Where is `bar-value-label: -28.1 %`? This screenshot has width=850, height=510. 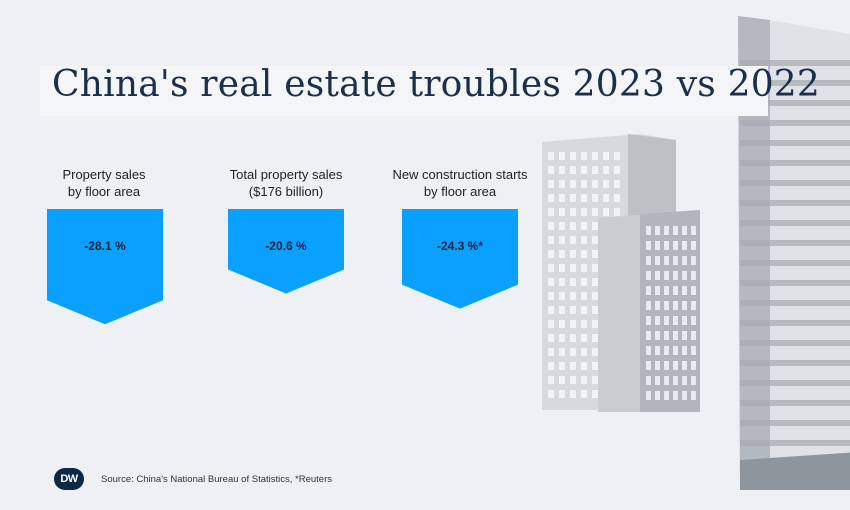 bar-value-label: -28.1 % is located at coordinates (105, 246).